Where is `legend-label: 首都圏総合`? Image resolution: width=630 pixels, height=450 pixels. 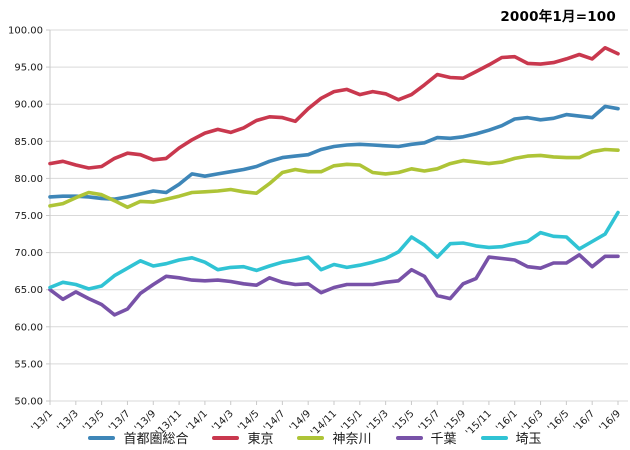 legend-label: 首都圏総合 is located at coordinates (156, 439).